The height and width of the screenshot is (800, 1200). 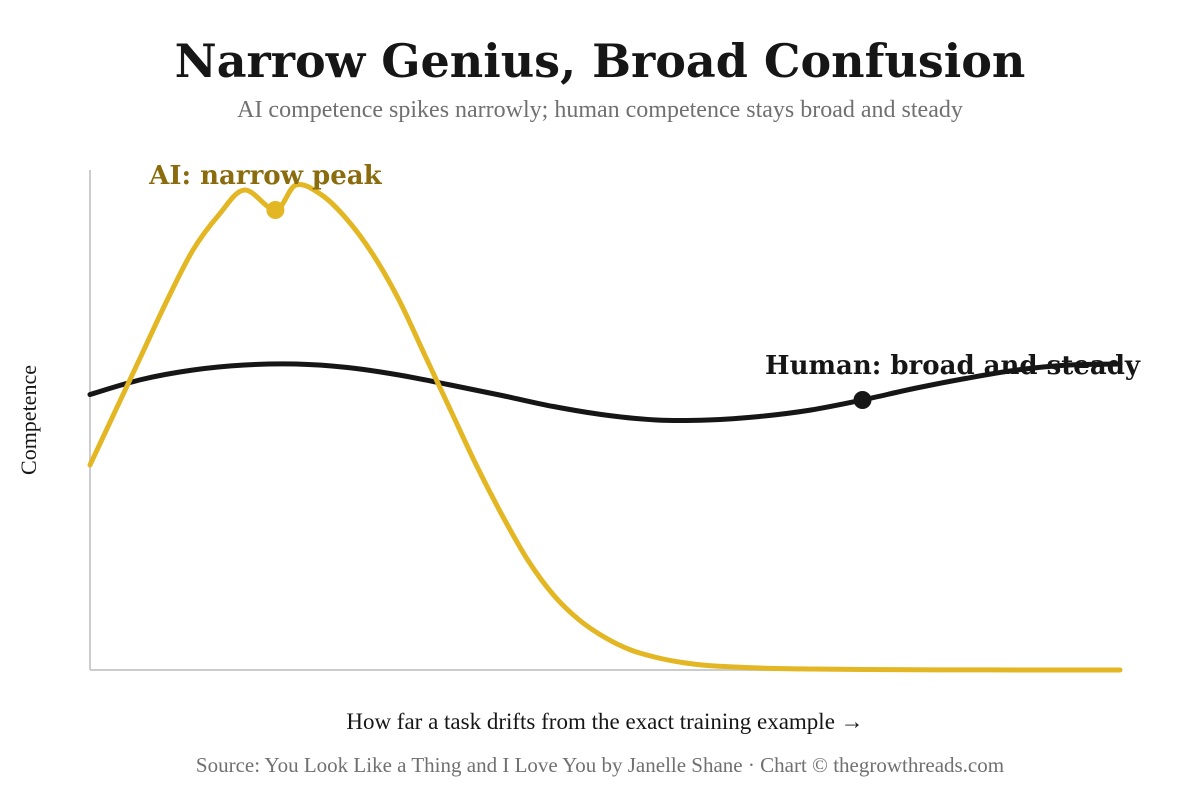 What do you see at coordinates (265, 176) in the screenshot?
I see `ai-series-label: AI: narrow peak` at bounding box center [265, 176].